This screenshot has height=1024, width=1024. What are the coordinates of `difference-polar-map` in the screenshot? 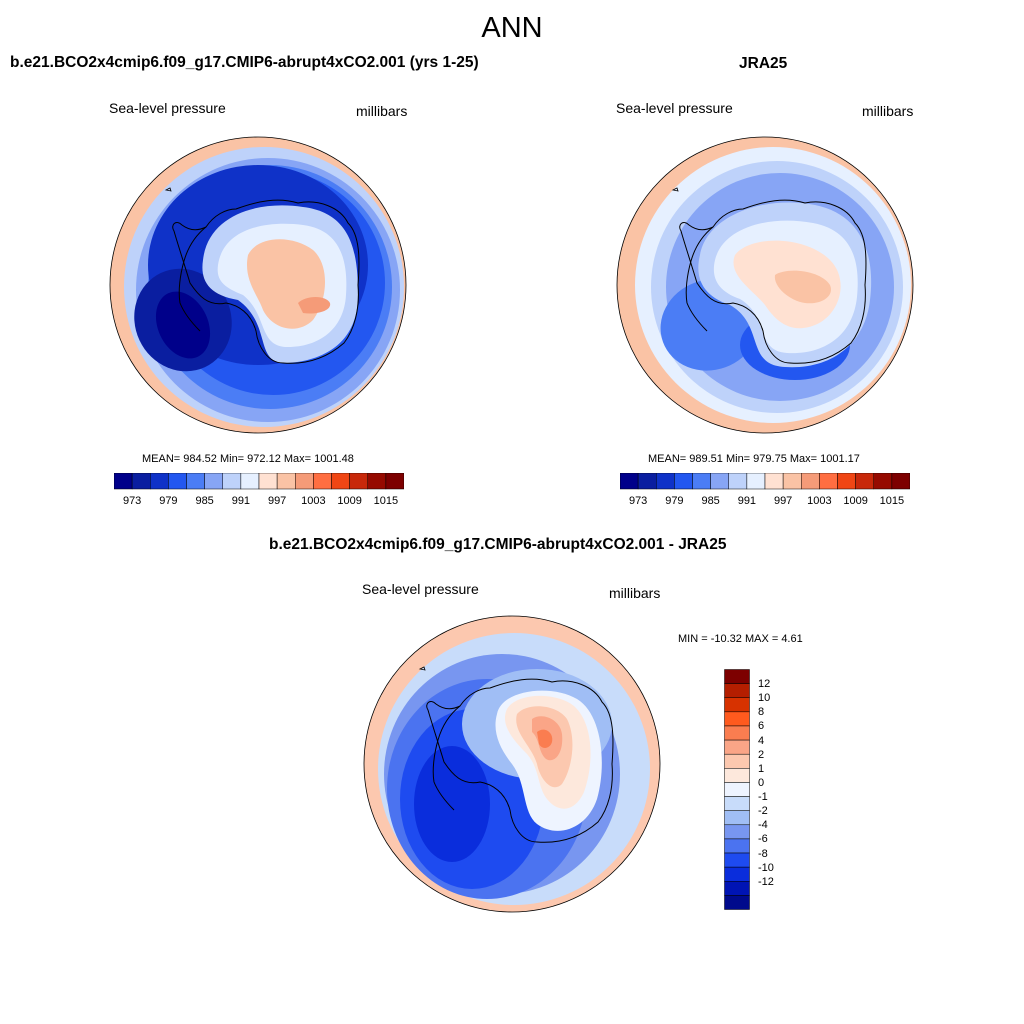 It's located at (512, 764).